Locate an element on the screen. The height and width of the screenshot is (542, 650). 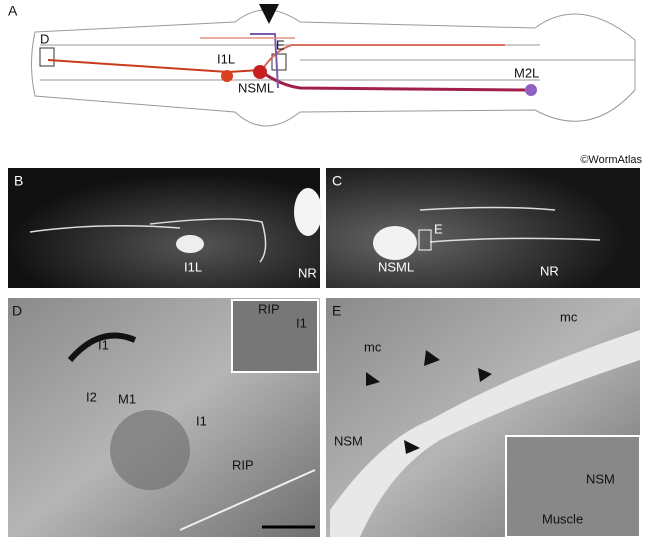
panel-letter: B is located at coordinates (18, 181).